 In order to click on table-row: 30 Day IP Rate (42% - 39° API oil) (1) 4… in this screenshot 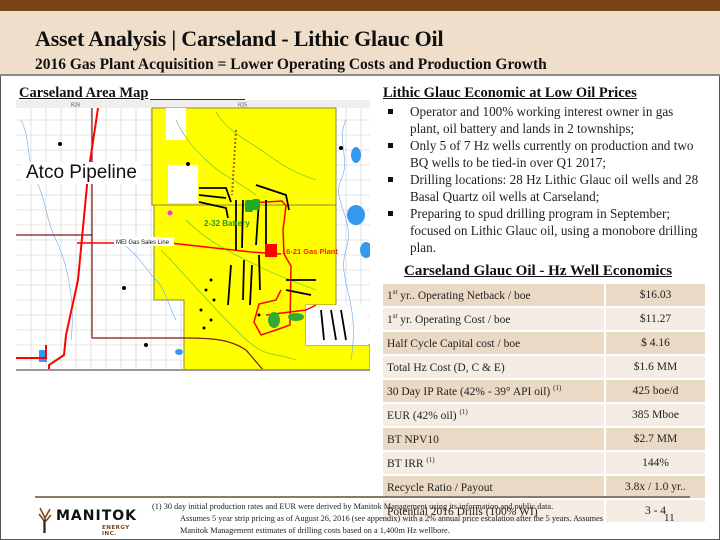, I will do `click(544, 391)`.